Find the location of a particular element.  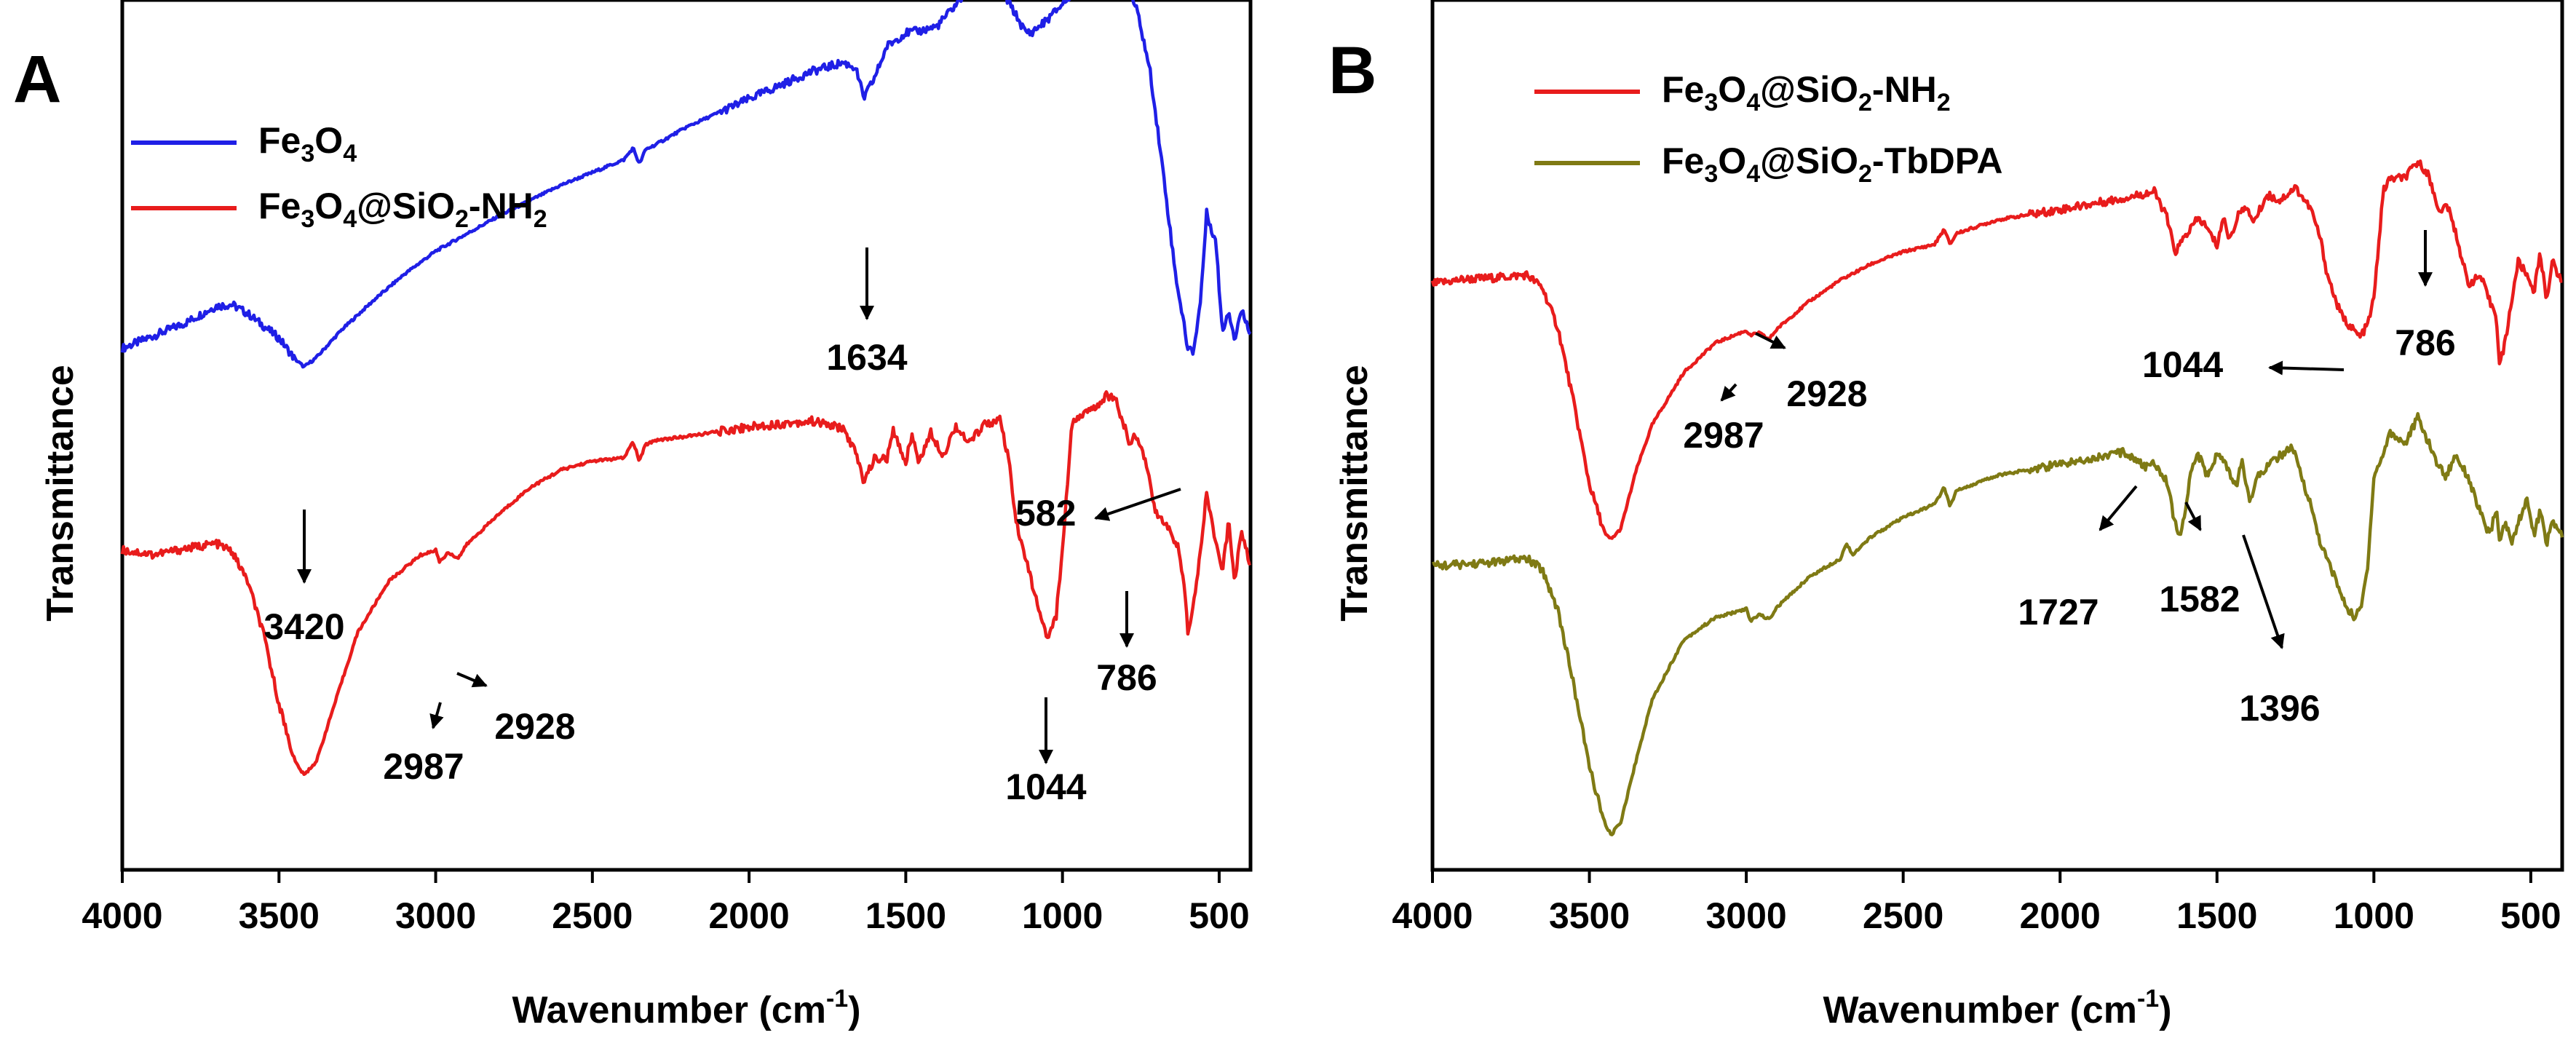

panel-label: A is located at coordinates (37, 79).